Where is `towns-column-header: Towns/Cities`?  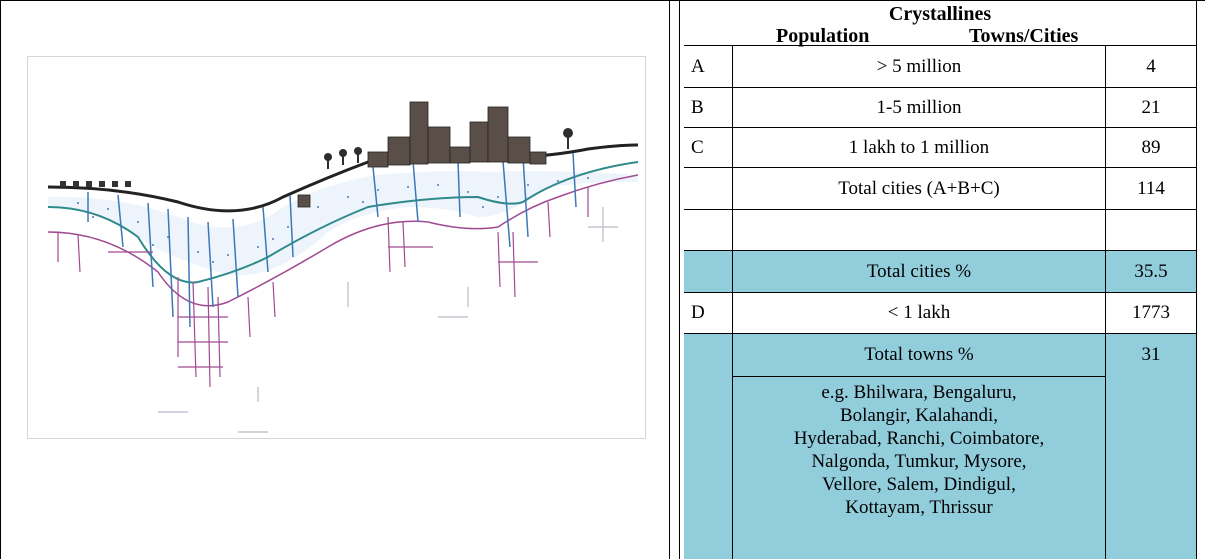 towns-column-header: Towns/Cities is located at coordinates (1024, 36).